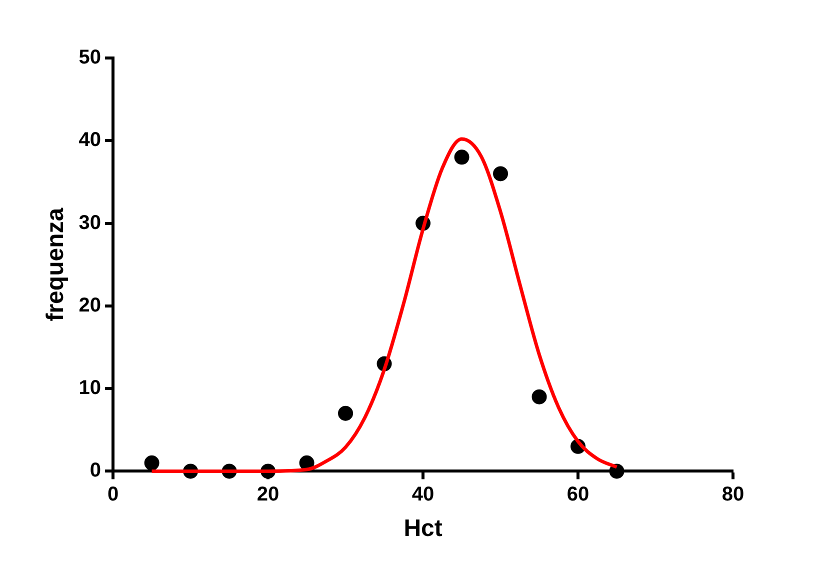 The image size is (820, 585). I want to click on y-tick-label: 20, so click(90, 305).